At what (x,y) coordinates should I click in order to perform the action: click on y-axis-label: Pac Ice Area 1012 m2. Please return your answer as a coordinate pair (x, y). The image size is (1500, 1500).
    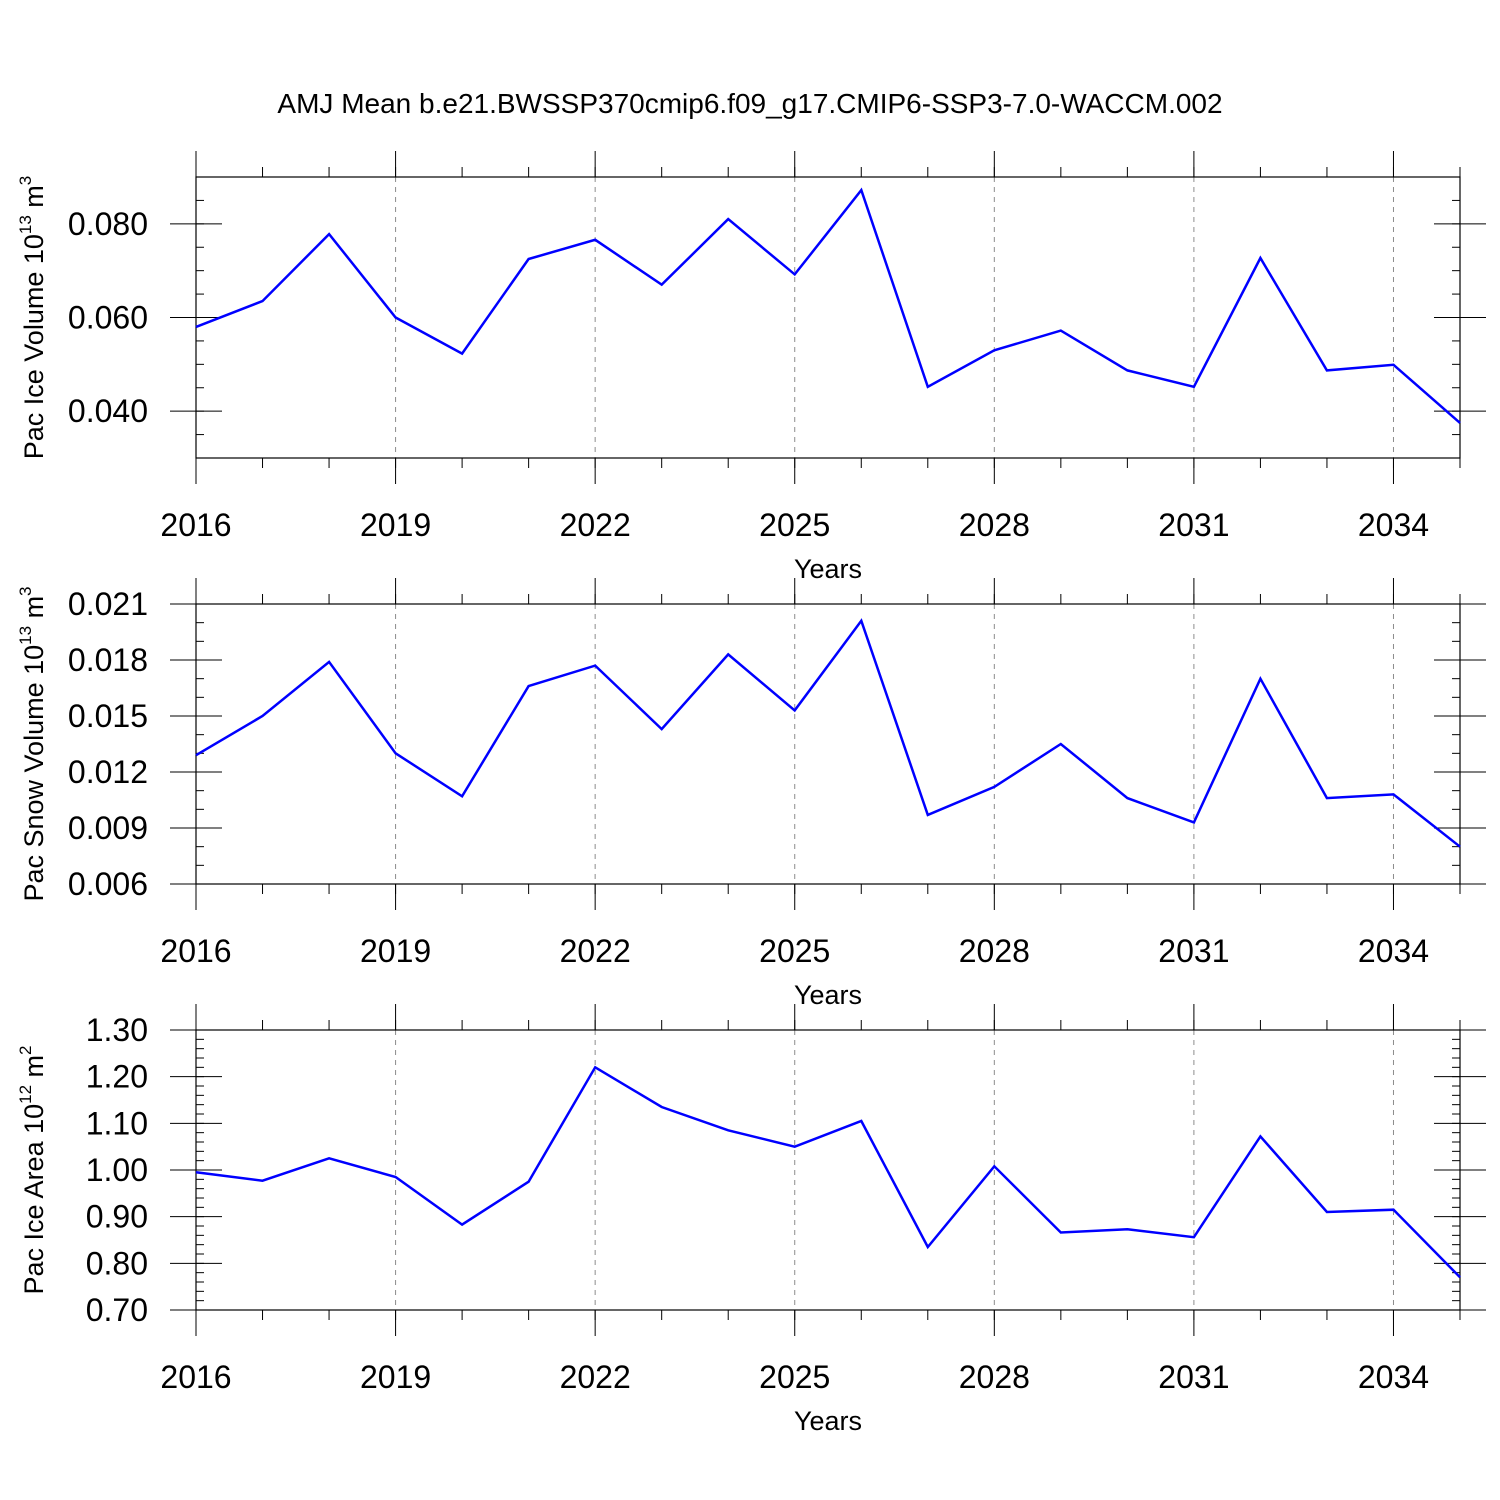
    Looking at the image, I should click on (32, 1169).